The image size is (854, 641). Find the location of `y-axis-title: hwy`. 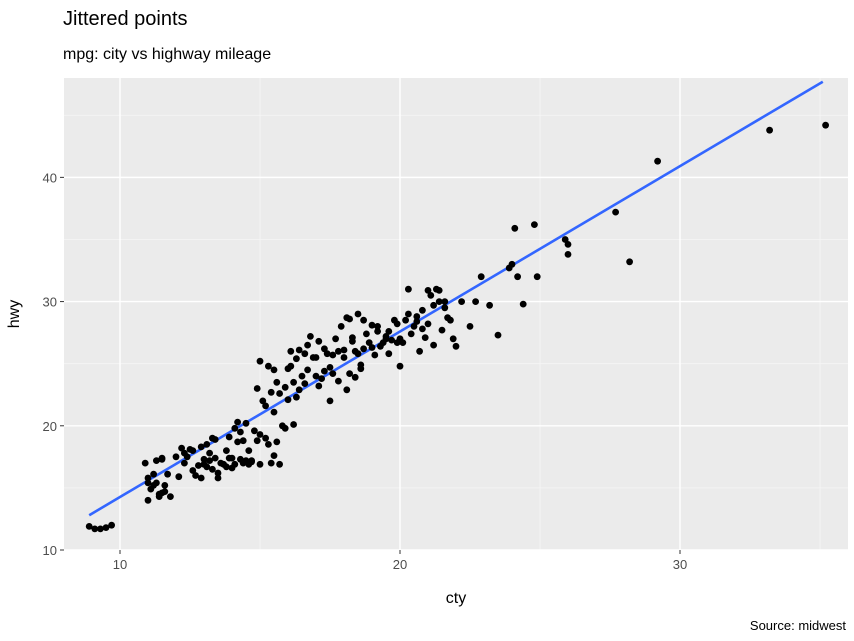

y-axis-title: hwy is located at coordinates (14, 314).